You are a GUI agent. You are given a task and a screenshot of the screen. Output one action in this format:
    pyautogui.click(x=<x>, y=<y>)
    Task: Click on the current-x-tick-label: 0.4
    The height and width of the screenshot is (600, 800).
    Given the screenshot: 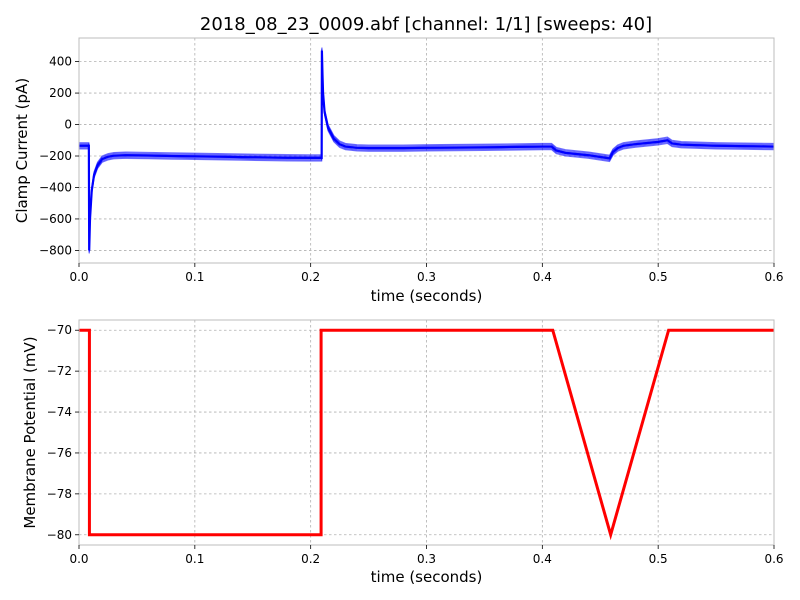 What is the action you would take?
    pyautogui.click(x=542, y=277)
    